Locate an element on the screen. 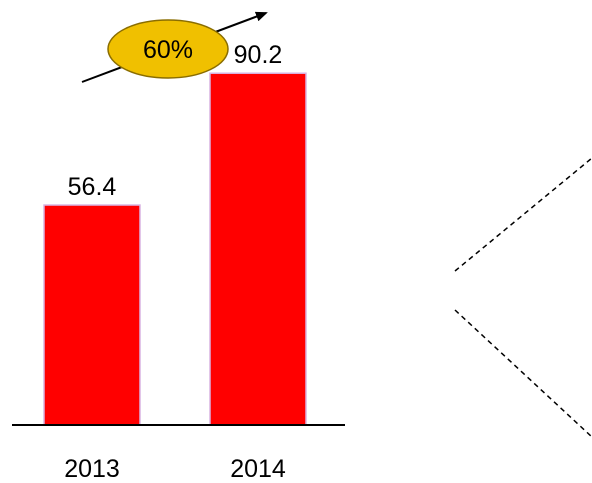 This screenshot has height=483, width=592. bar-2013 is located at coordinates (92, 315).